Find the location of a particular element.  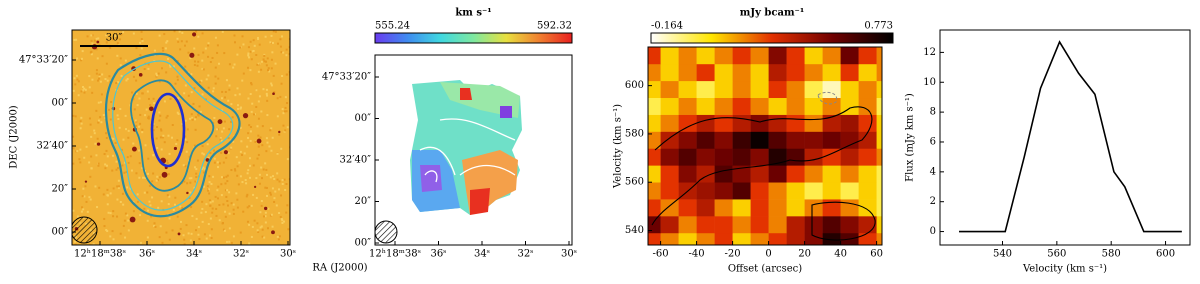

colorbar-tick-label: 555.24 is located at coordinates (392, 26).